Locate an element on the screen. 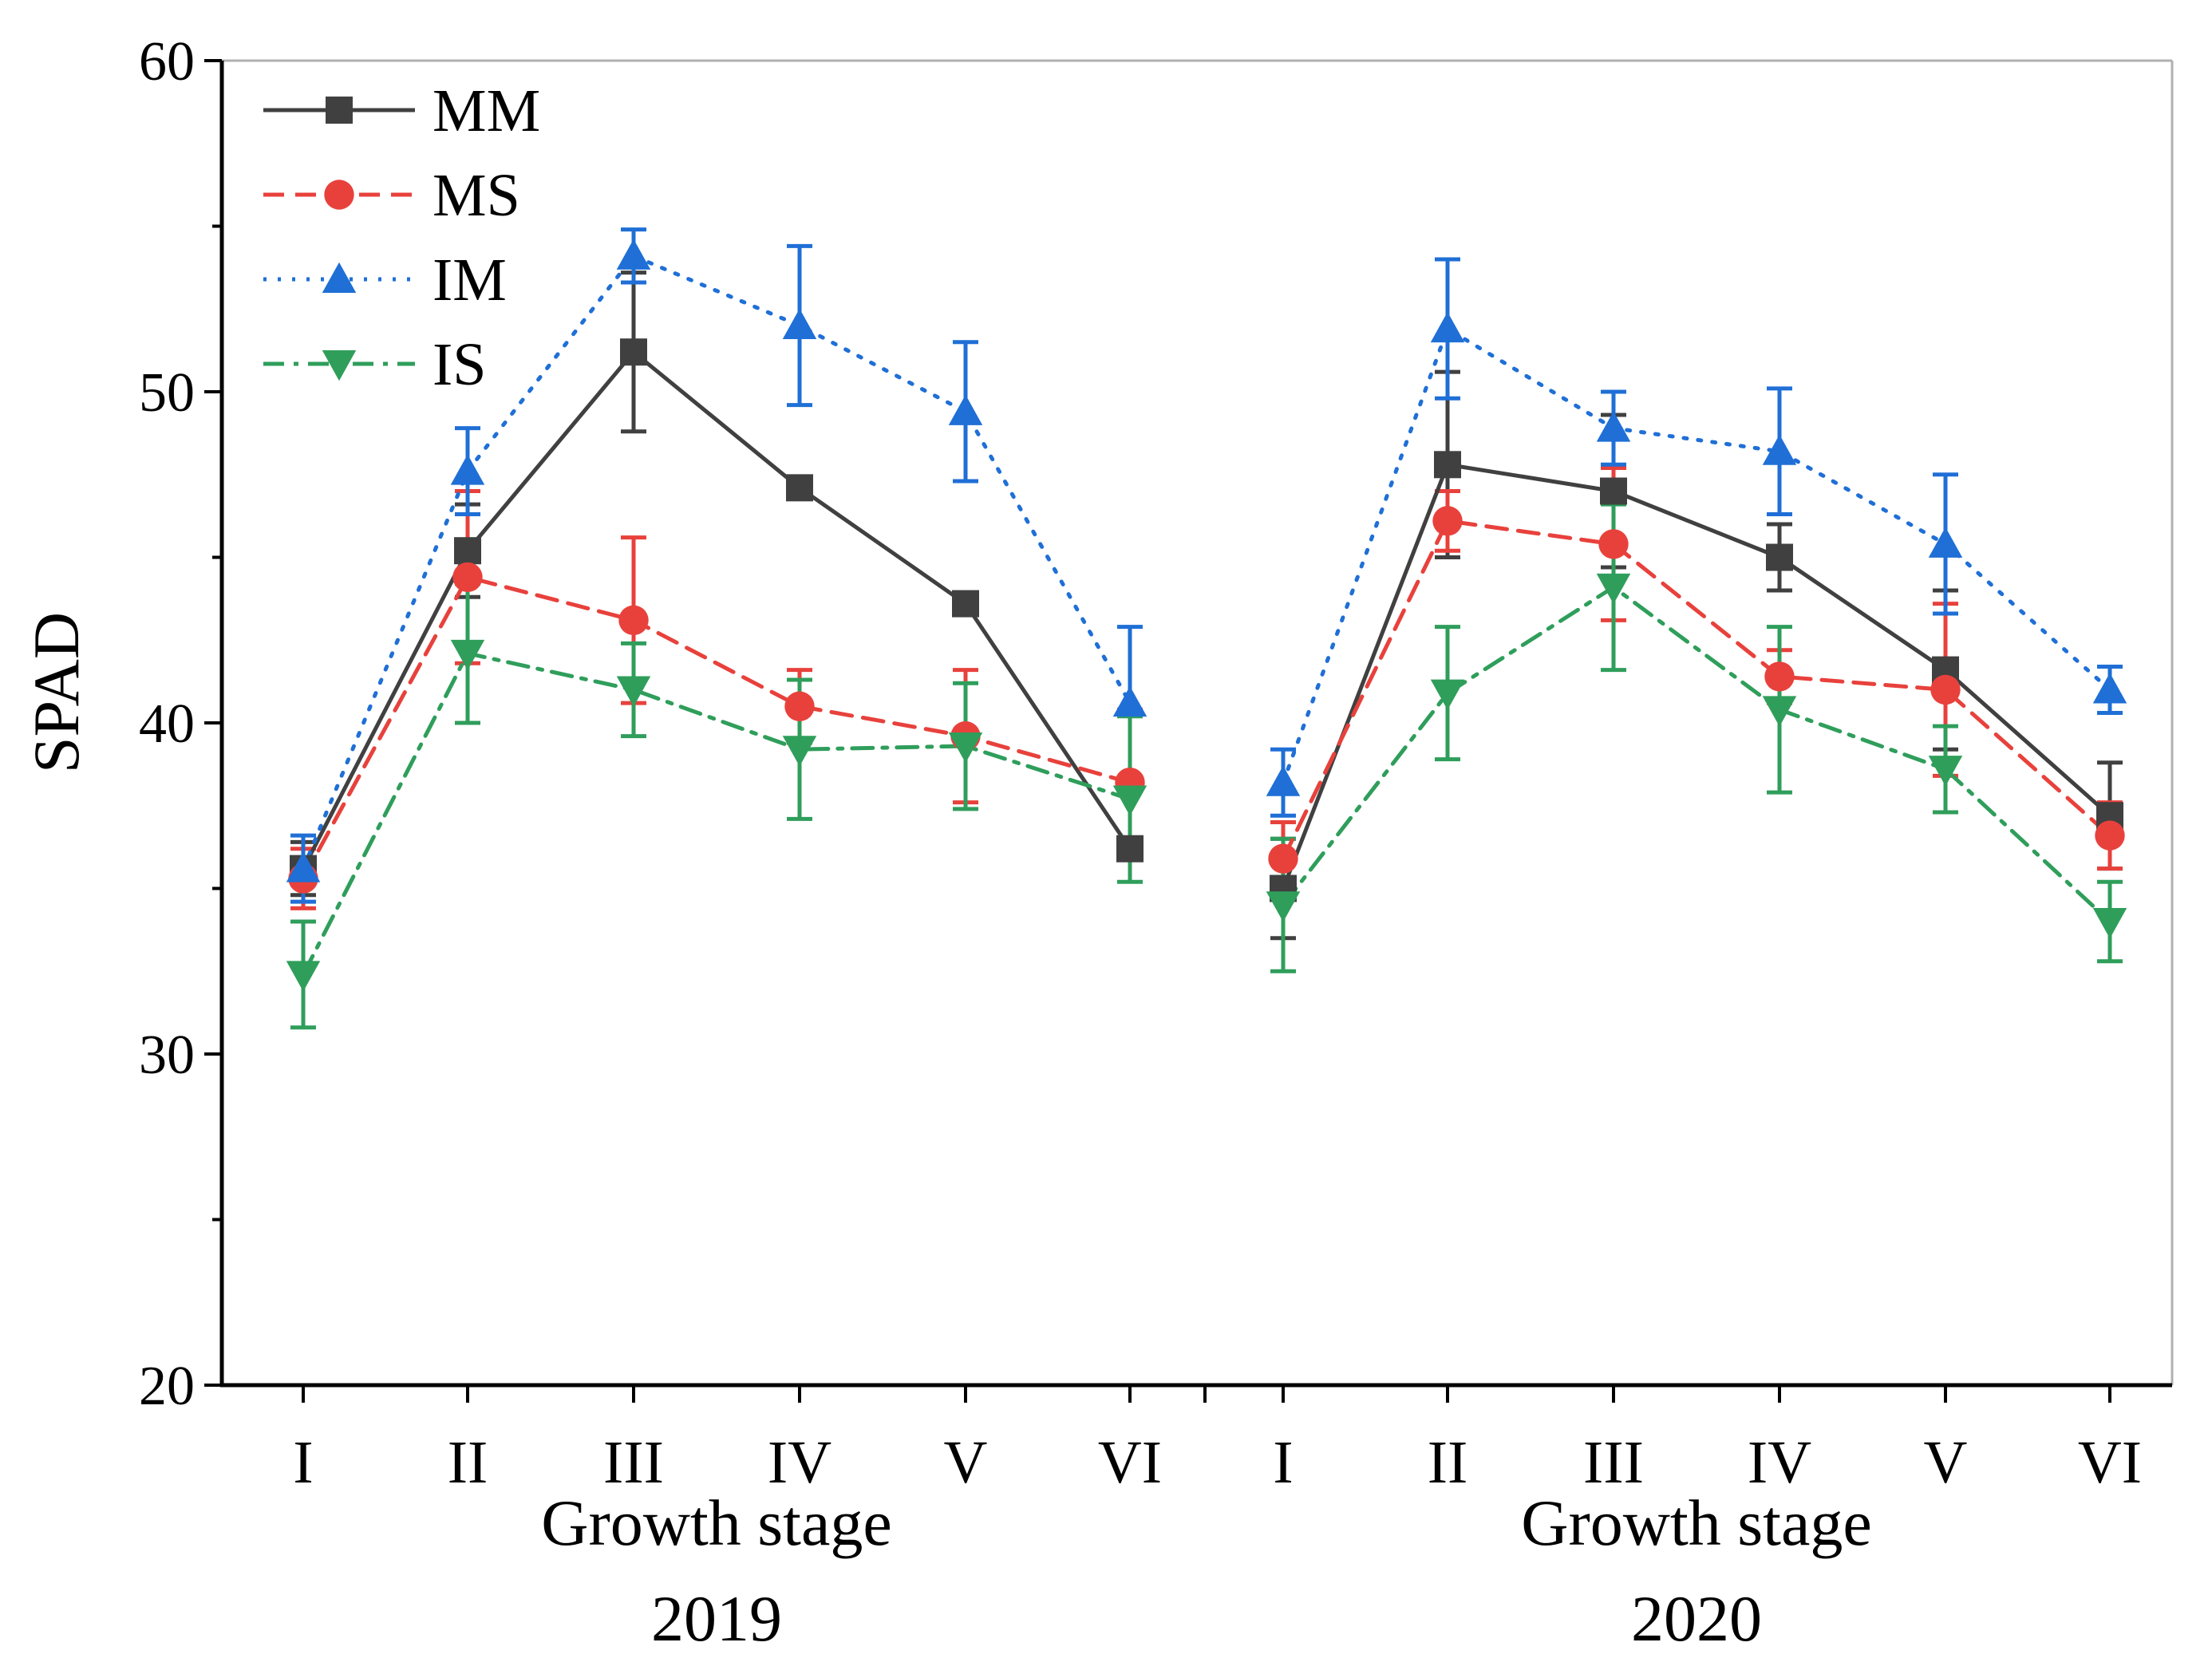 This screenshot has width=2212, height=1666. series-line-is-2019 is located at coordinates (716, 813).